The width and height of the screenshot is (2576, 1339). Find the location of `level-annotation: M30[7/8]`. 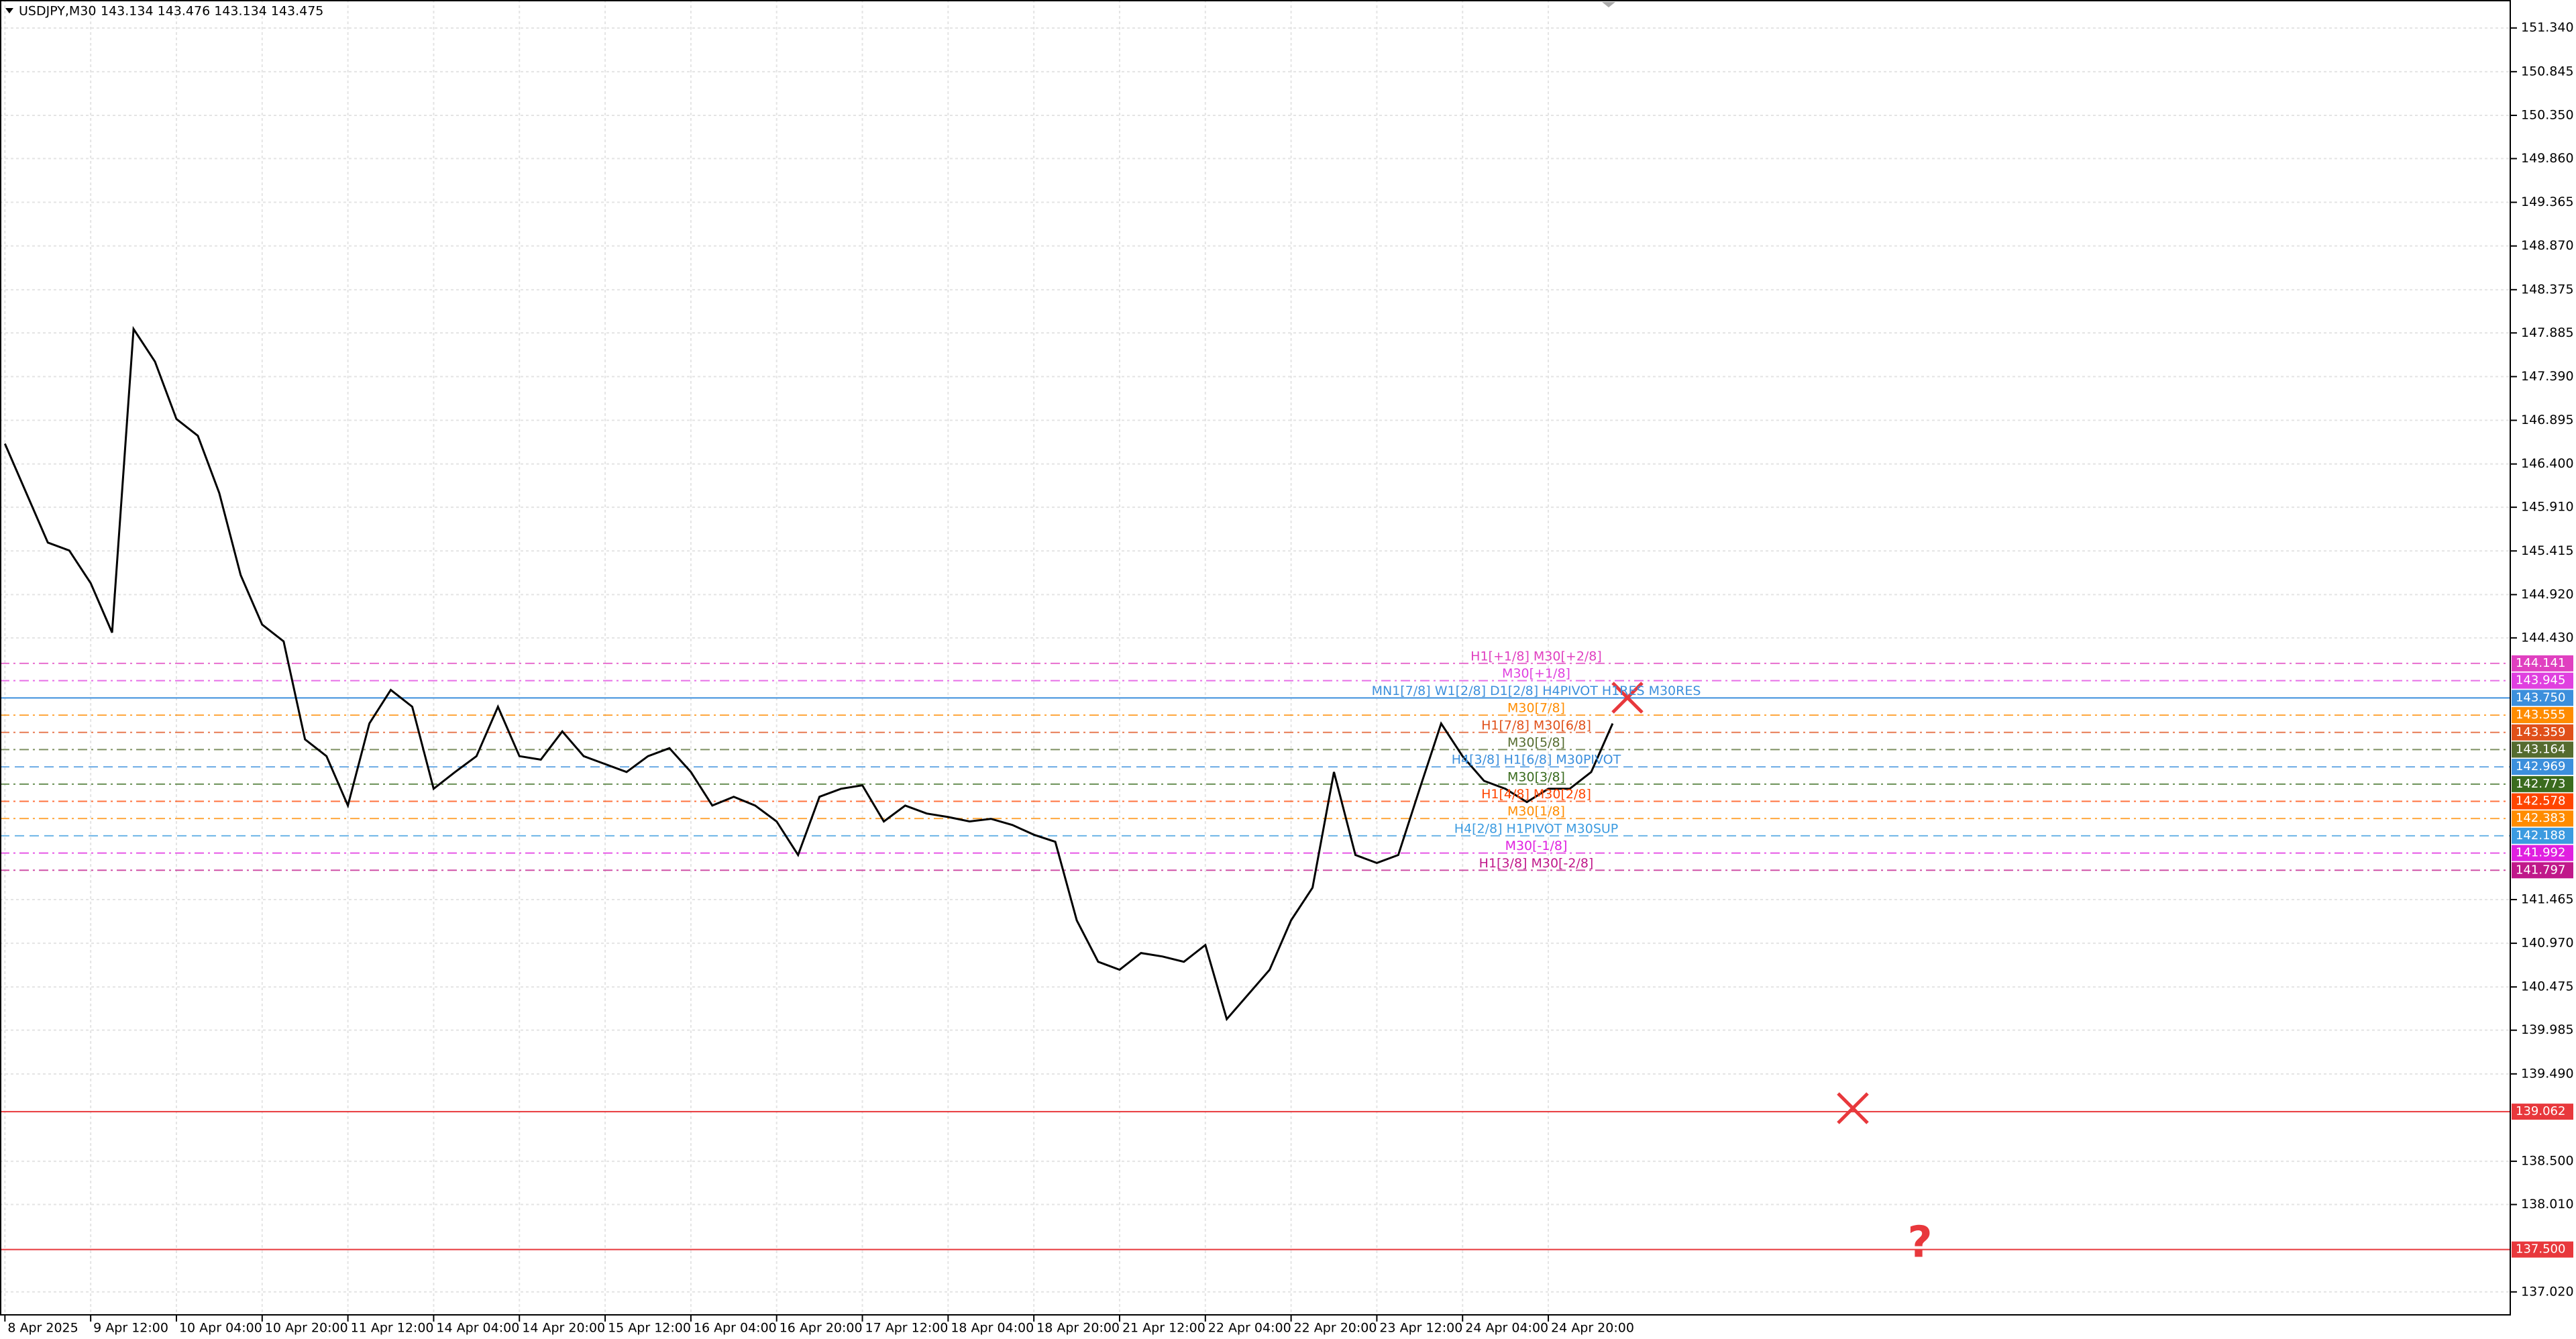

level-annotation: M30[7/8] is located at coordinates (1536, 707).